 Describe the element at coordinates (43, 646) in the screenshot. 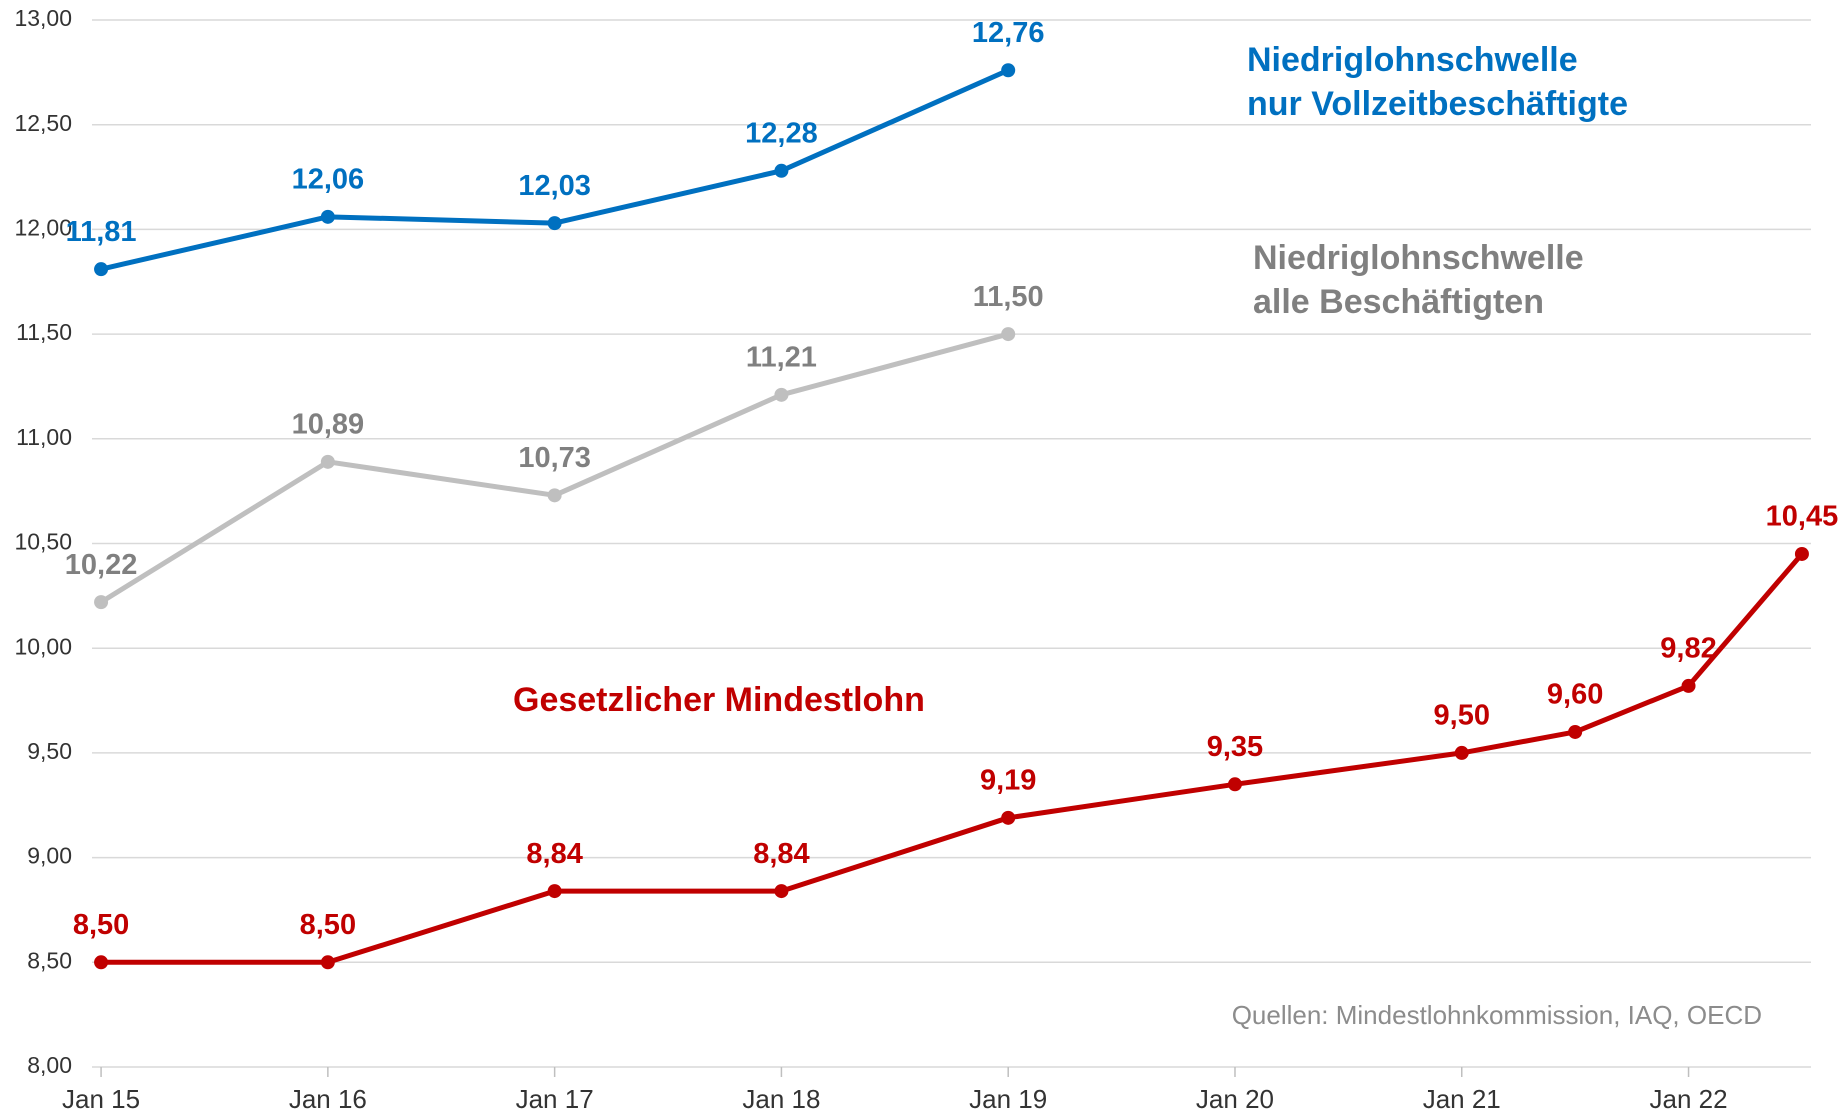

I see `y-tick-label: 10,00` at that location.